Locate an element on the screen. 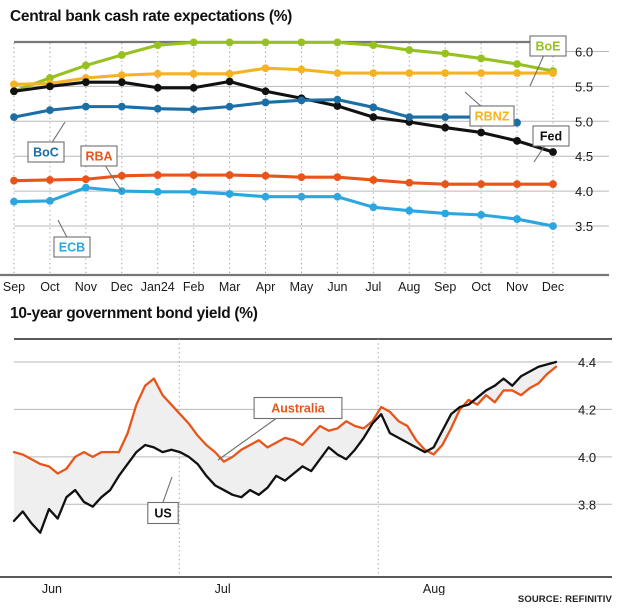 Image resolution: width=620 pixels, height=609 pixels. chart1-callout-box-boe is located at coordinates (548, 46).